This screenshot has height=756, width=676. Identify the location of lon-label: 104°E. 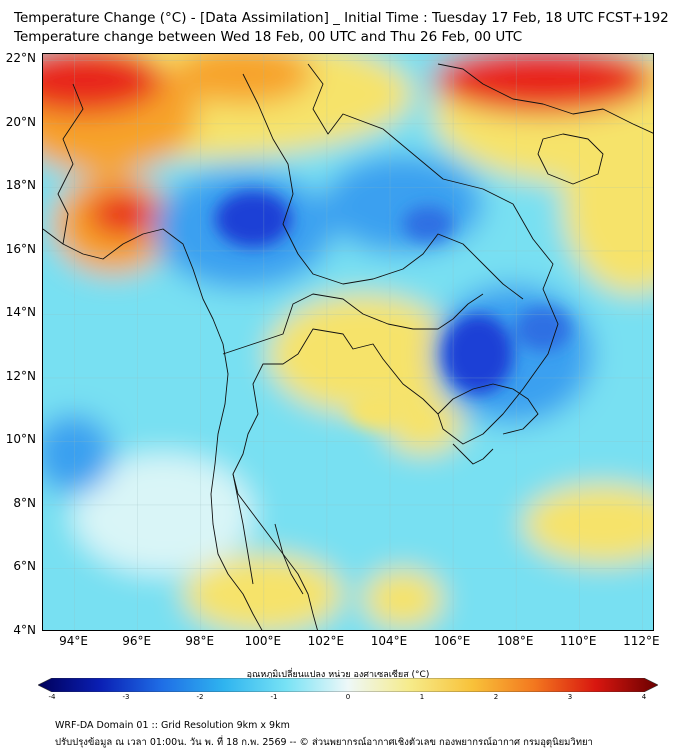
(389, 641).